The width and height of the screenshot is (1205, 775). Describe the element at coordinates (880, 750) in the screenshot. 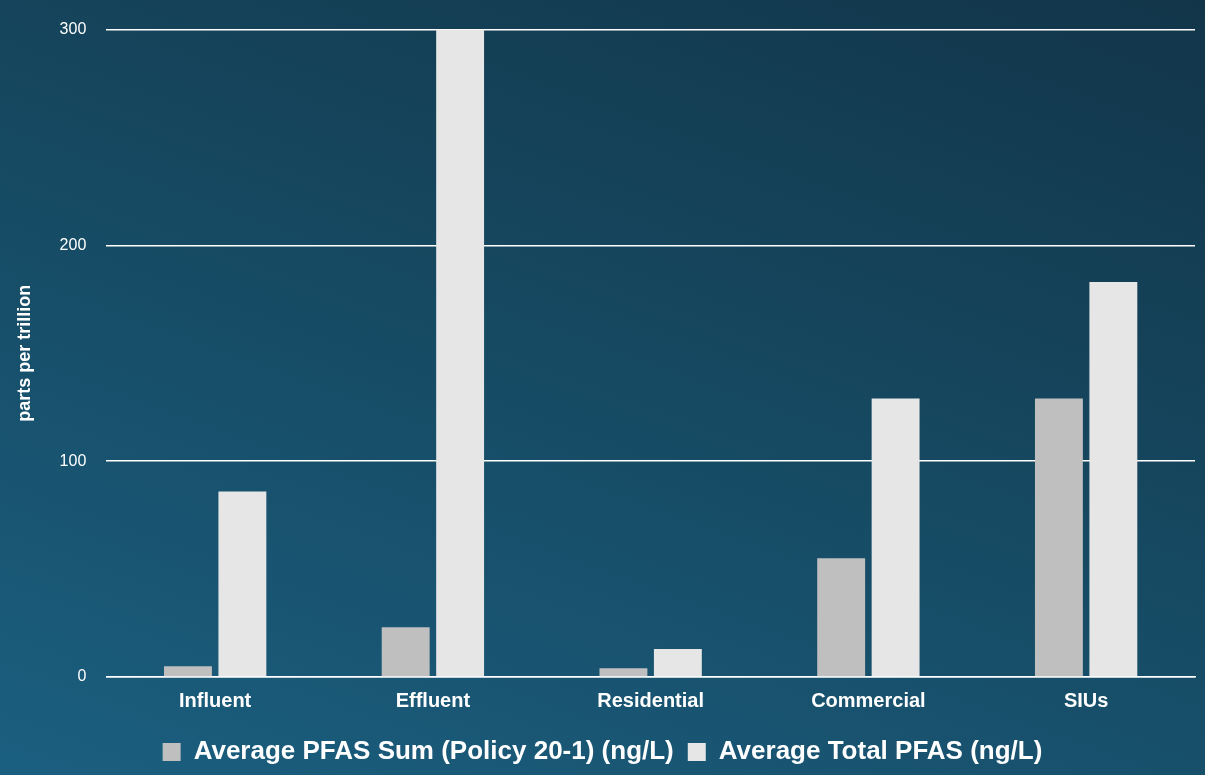

I see `legend-label: Average Total PFAS (ng/L)` at that location.